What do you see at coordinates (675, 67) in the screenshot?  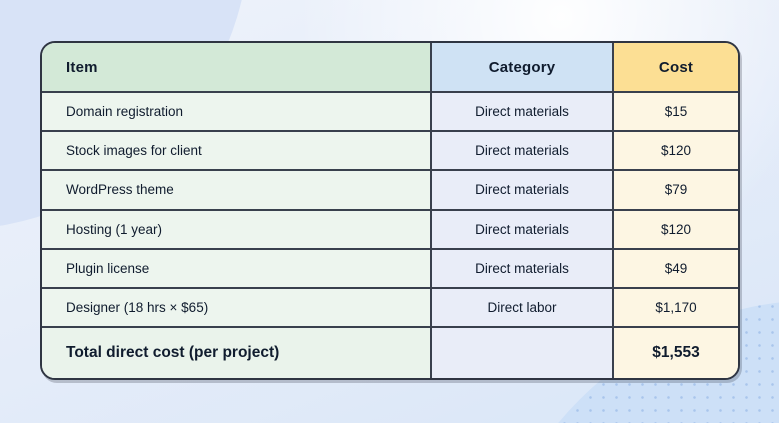 I see `column-header-cost: Cost` at bounding box center [675, 67].